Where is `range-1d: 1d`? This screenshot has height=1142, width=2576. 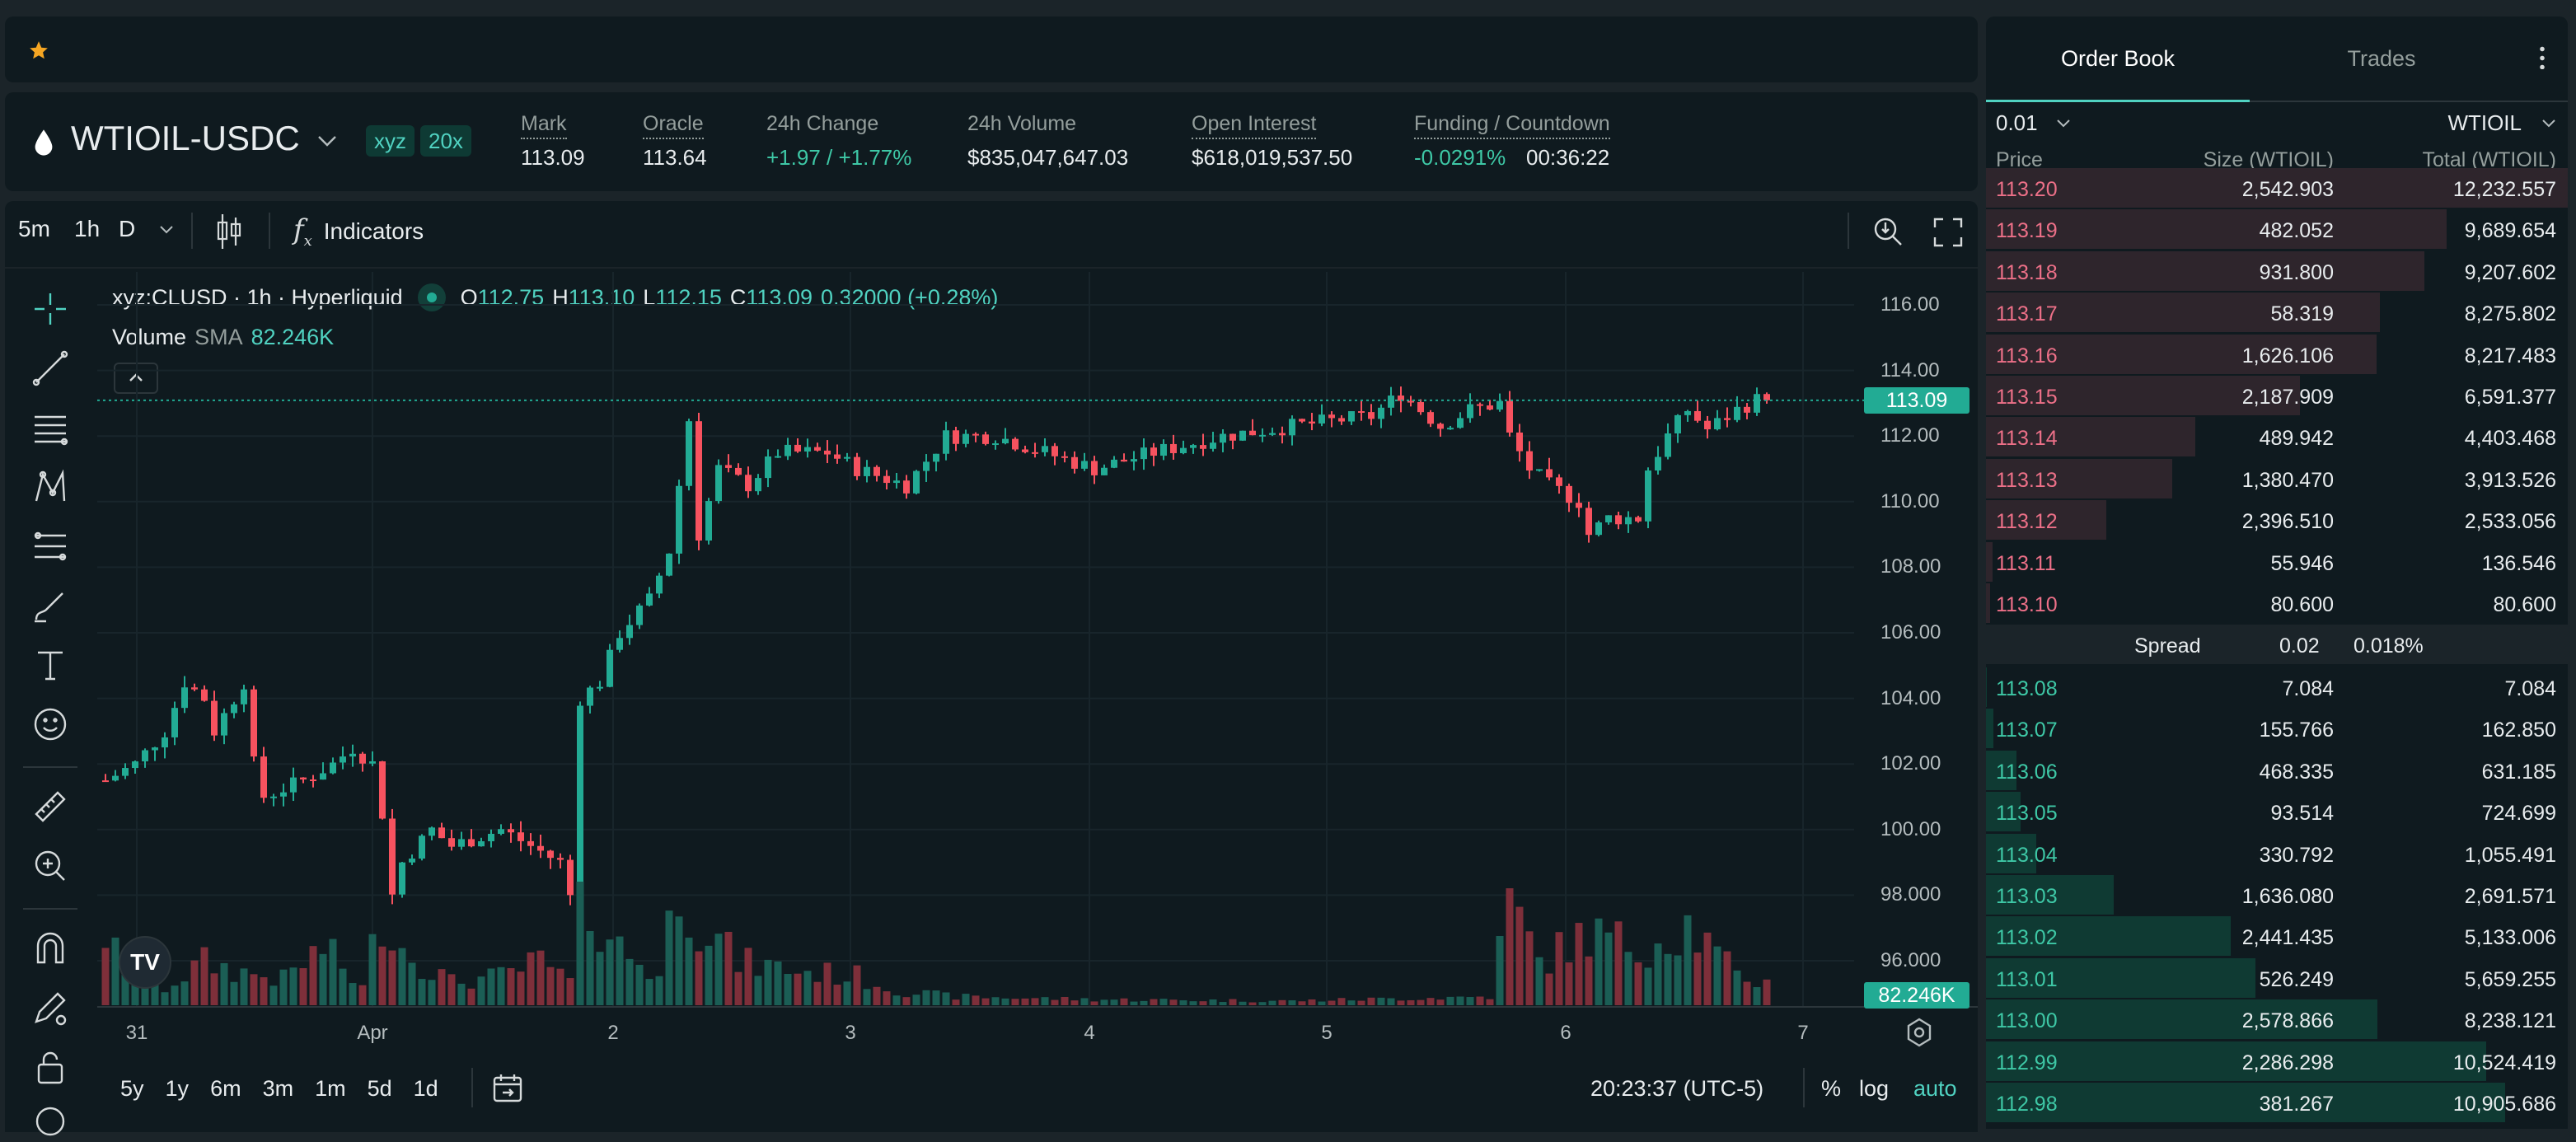 range-1d: 1d is located at coordinates (425, 1088).